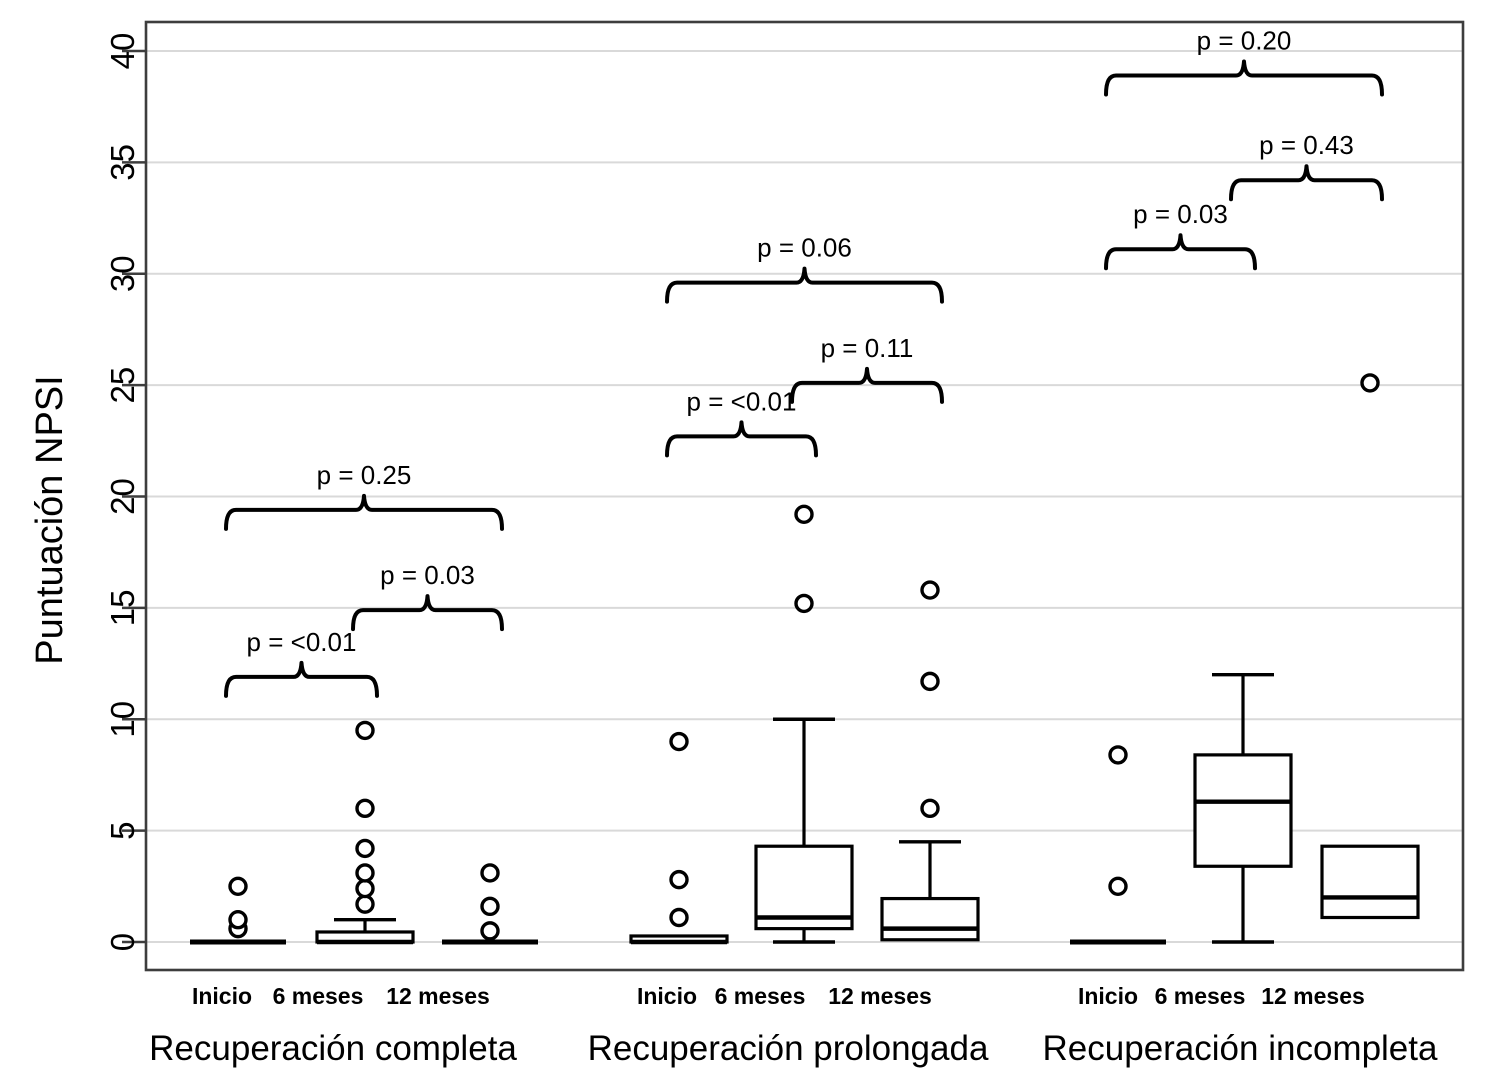  I want to click on y-tick-label: 15, so click(122, 608).